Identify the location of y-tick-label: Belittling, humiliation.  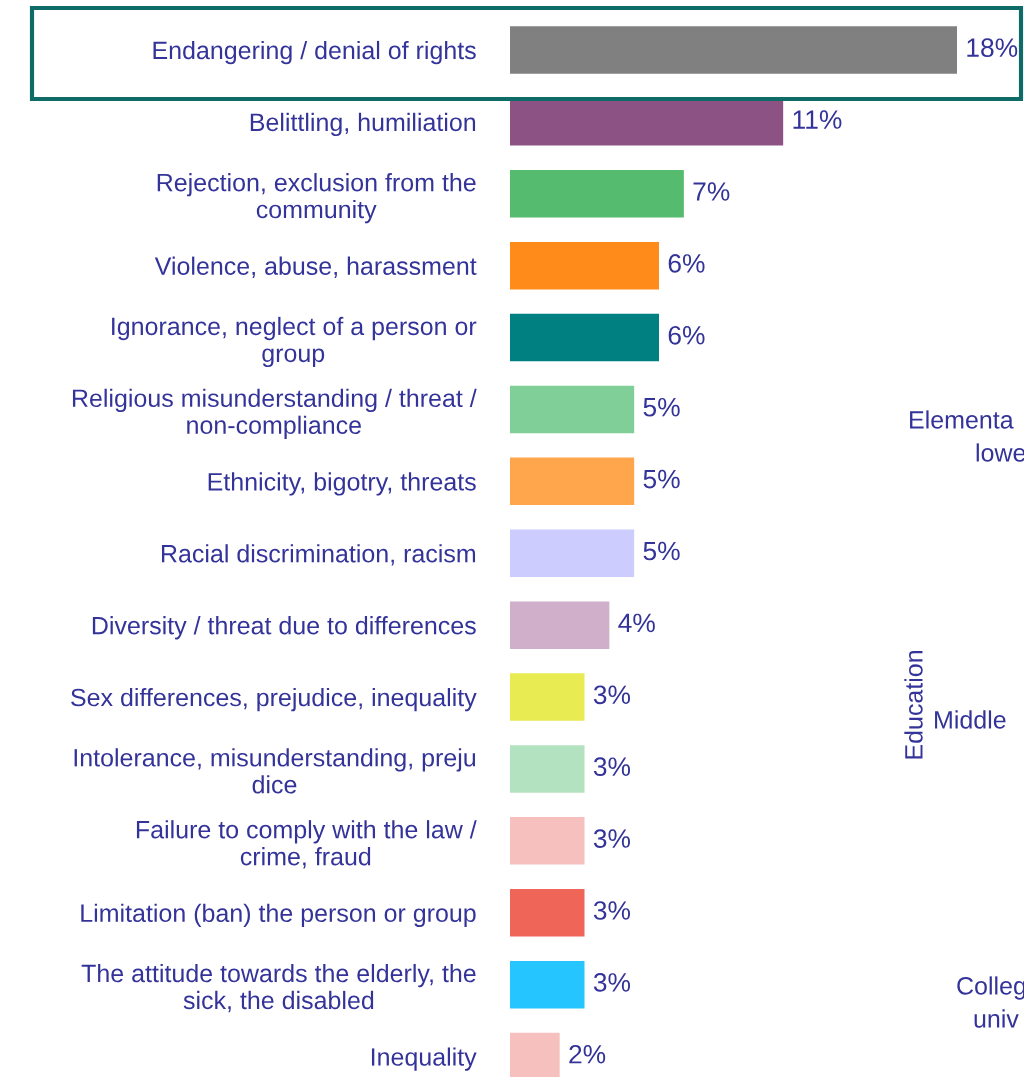
(363, 124).